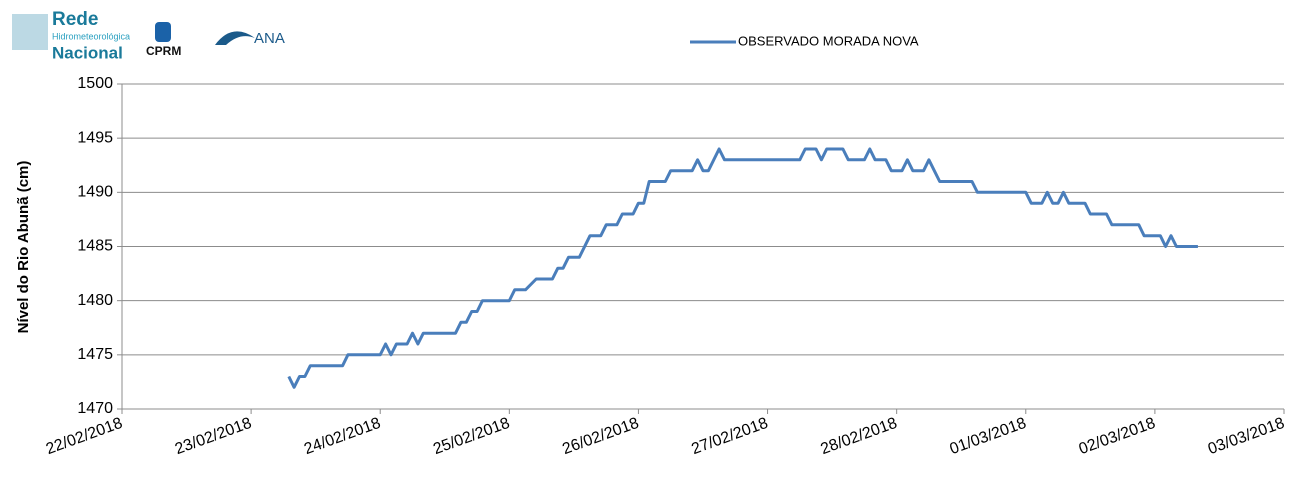 The height and width of the screenshot is (482, 1292). What do you see at coordinates (269, 38) in the screenshot?
I see `logo-text: ANA` at bounding box center [269, 38].